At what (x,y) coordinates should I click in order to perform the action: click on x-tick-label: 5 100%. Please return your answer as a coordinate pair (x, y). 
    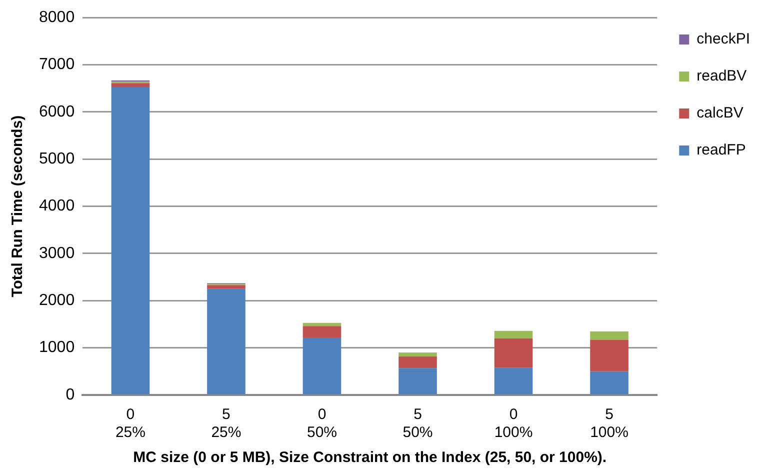
    Looking at the image, I should click on (609, 424).